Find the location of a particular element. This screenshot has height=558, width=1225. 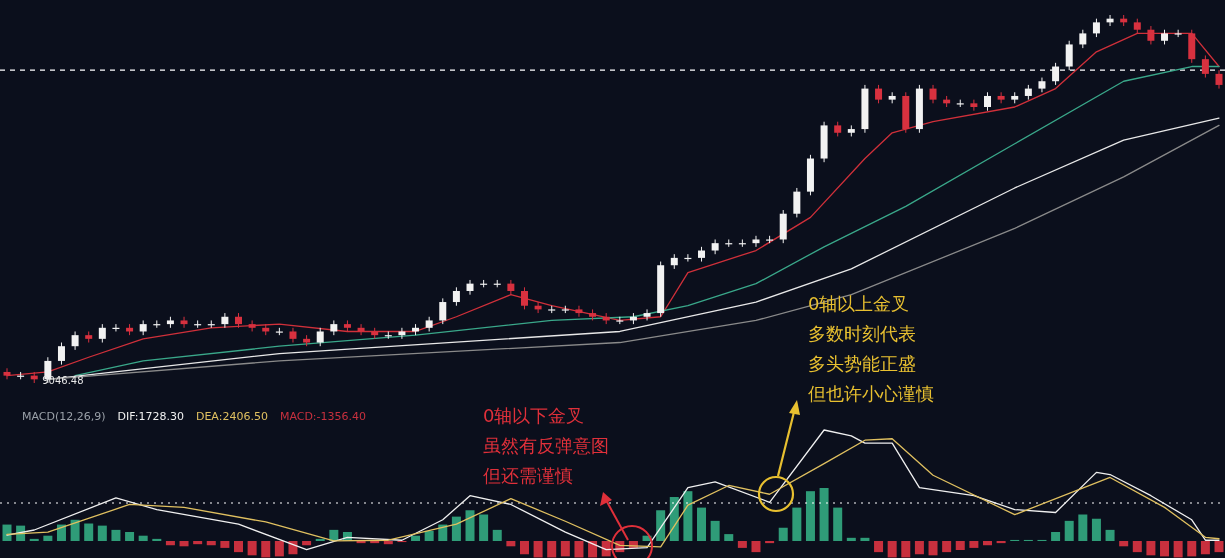

text: DEA:2406.50 is located at coordinates (231, 416).